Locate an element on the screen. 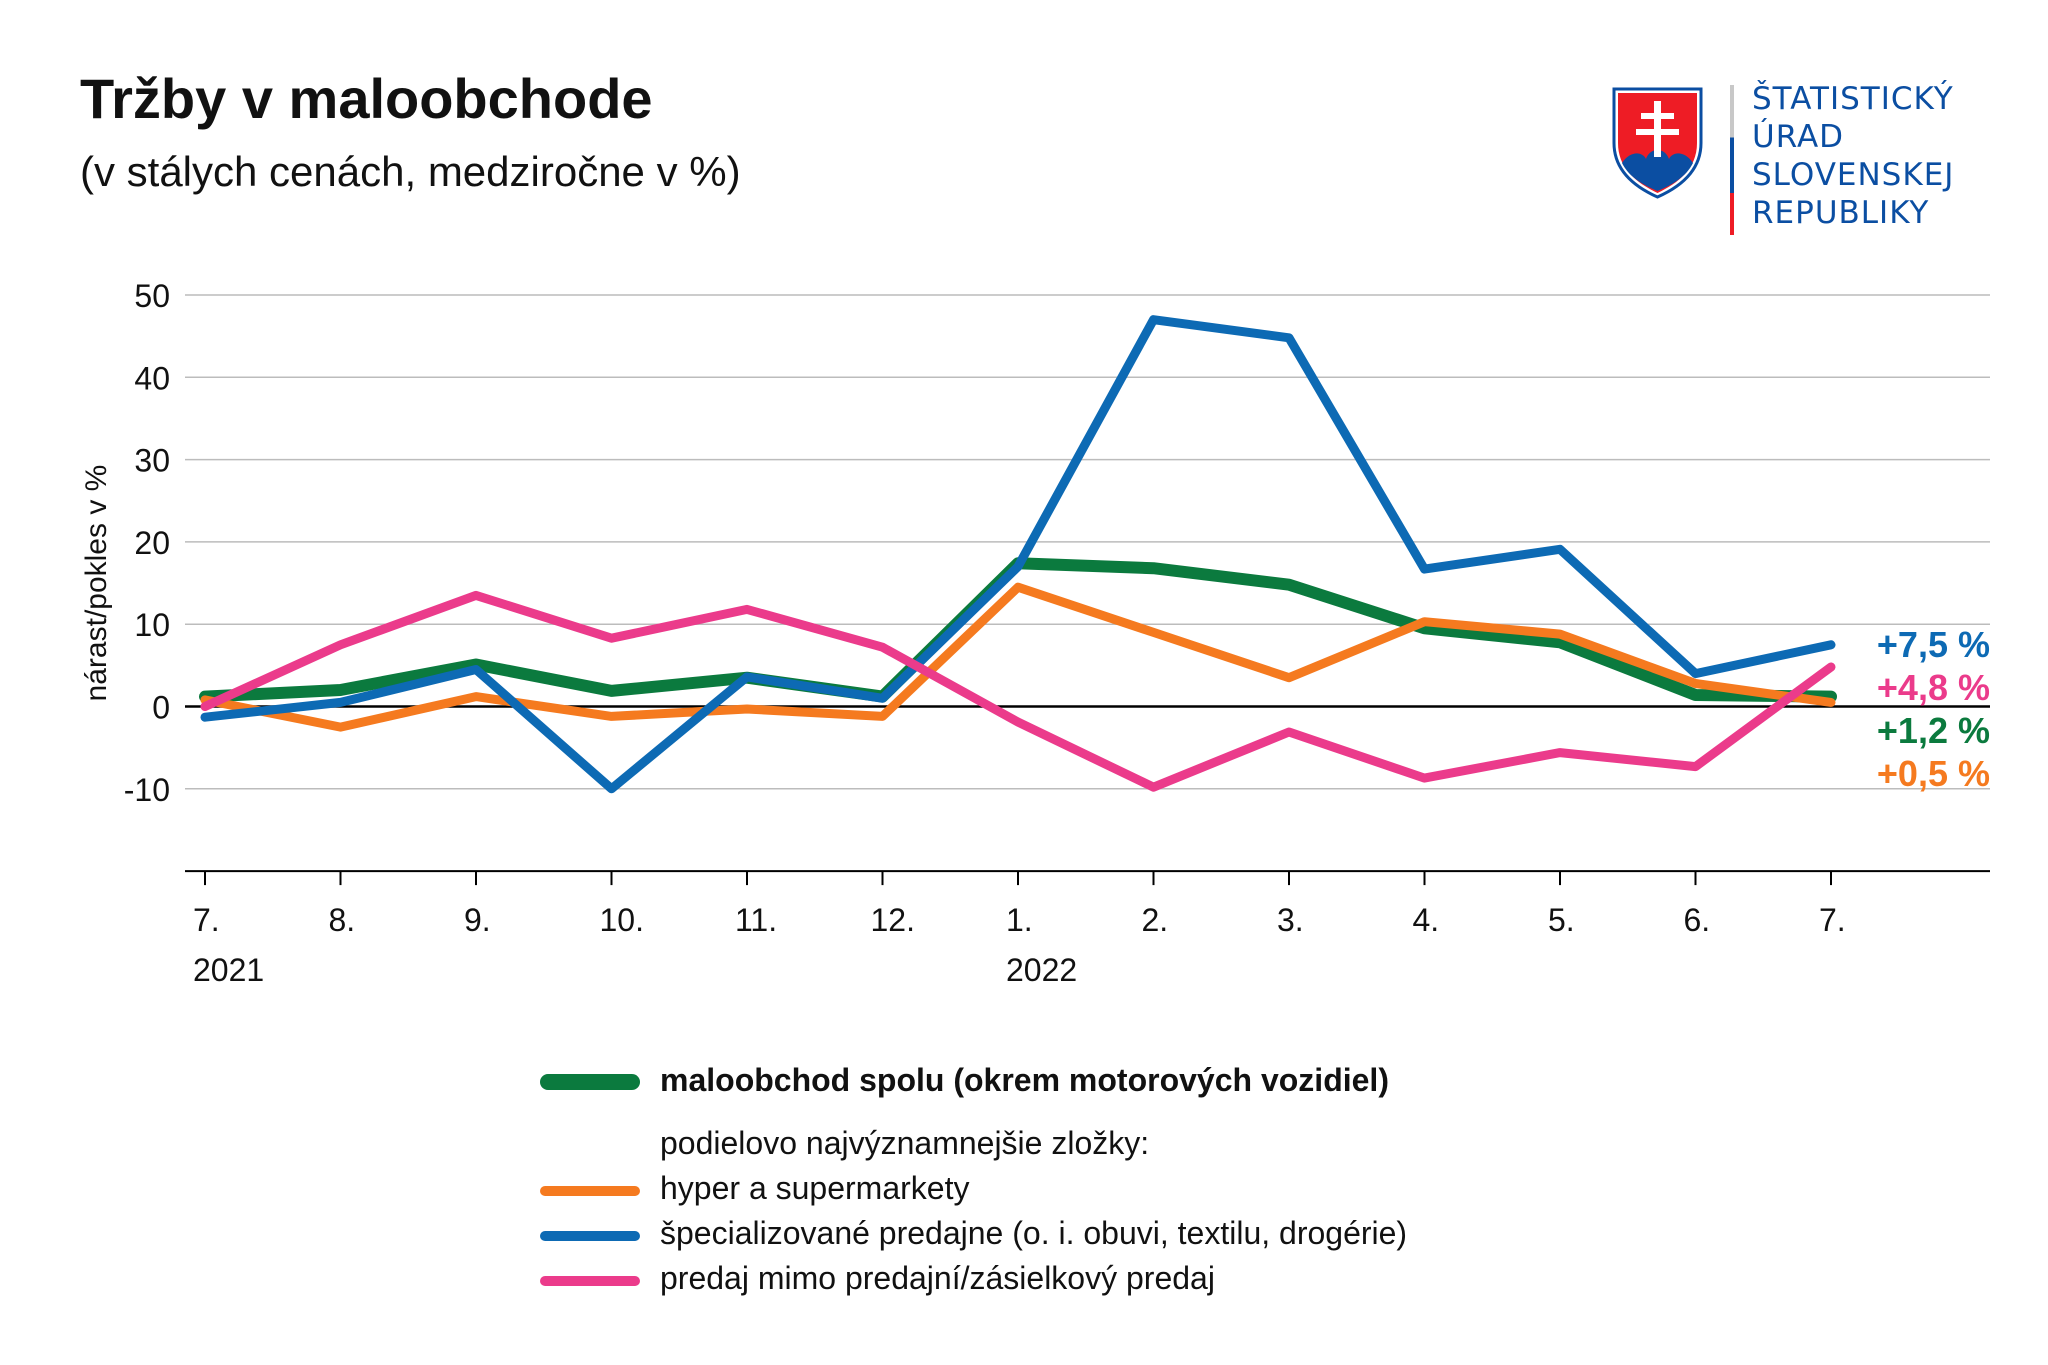 This screenshot has width=2048, height=1365. chart-title: Tržby v maloobchode is located at coordinates (366, 98).